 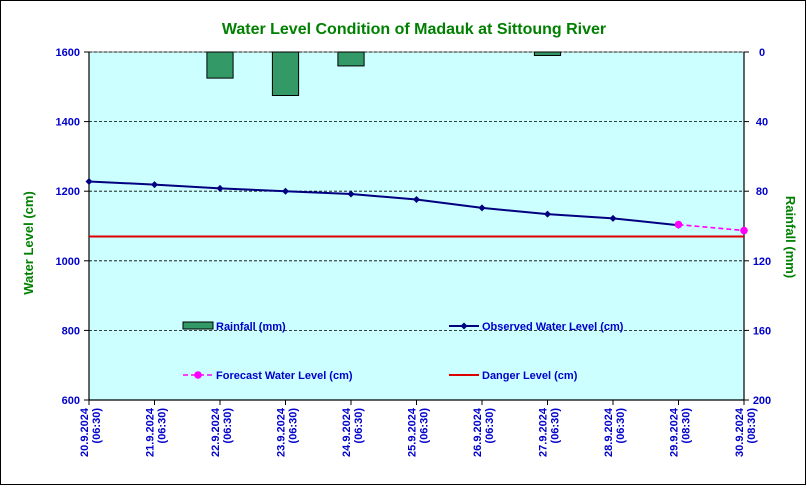 I want to click on legend-marker-forecast, so click(x=198, y=375).